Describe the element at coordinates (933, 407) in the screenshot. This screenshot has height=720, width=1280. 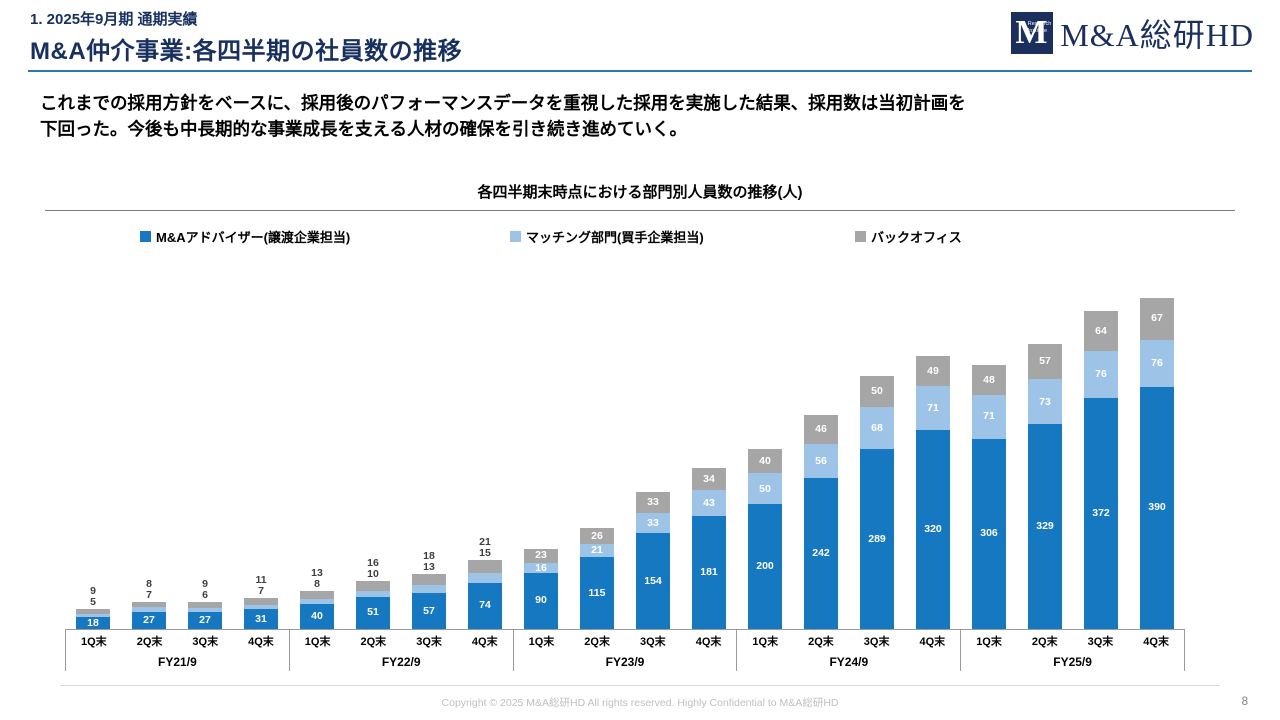
I see `bar-value-label: 71` at that location.